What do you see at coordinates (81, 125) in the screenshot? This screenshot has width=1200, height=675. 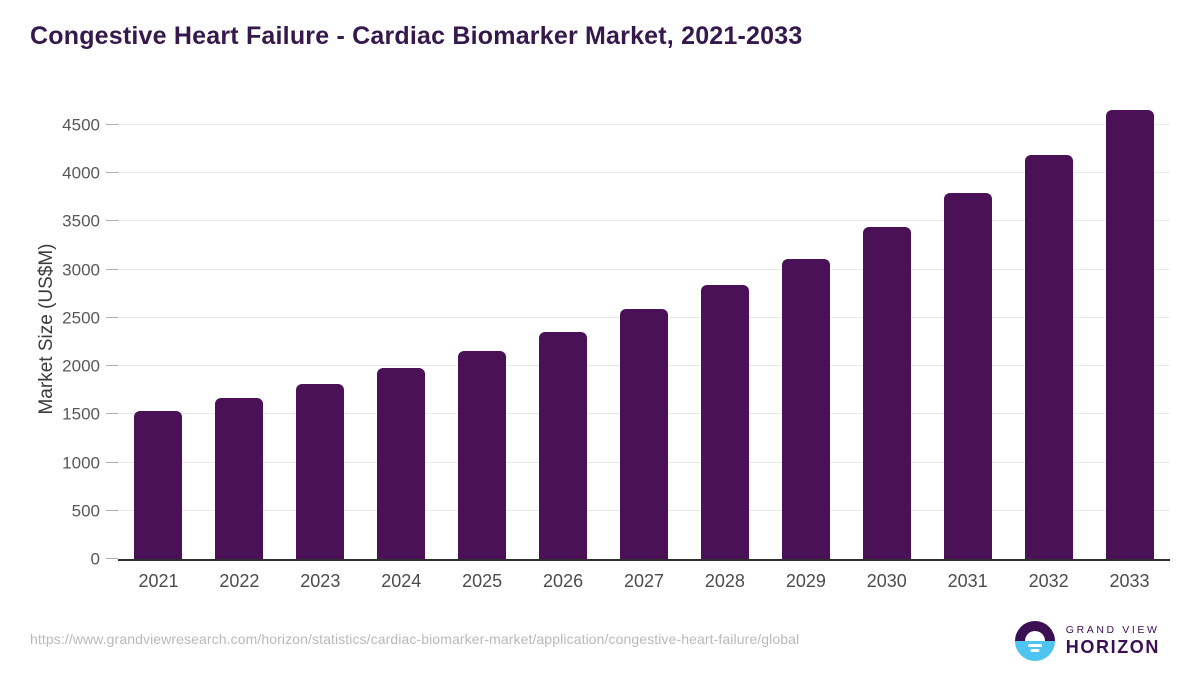 I see `y-tick-label: 4500` at bounding box center [81, 125].